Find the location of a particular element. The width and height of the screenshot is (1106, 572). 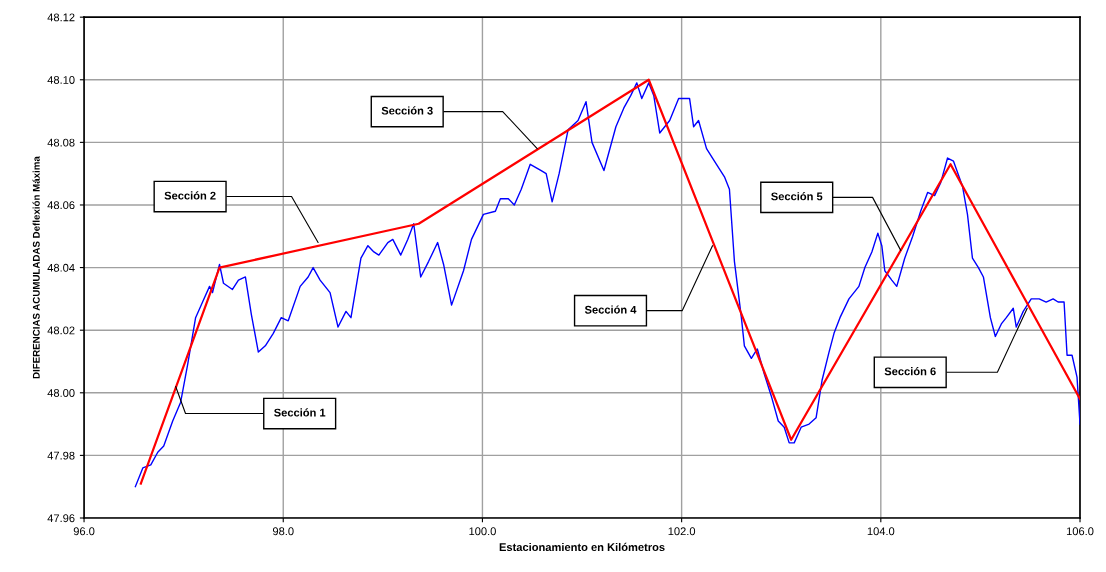

annotation: Sección 1 is located at coordinates (300, 412).